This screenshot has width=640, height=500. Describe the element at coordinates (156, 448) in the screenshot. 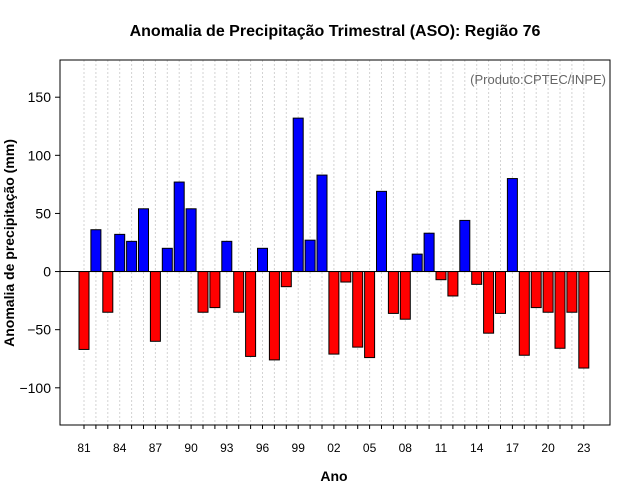

I see `x-tick-label: 87` at that location.